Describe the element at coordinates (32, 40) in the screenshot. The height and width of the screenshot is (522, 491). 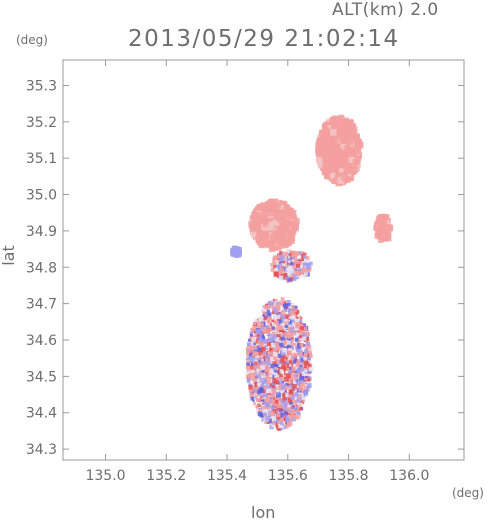
I see `y-axis-unit: (deg)` at that location.